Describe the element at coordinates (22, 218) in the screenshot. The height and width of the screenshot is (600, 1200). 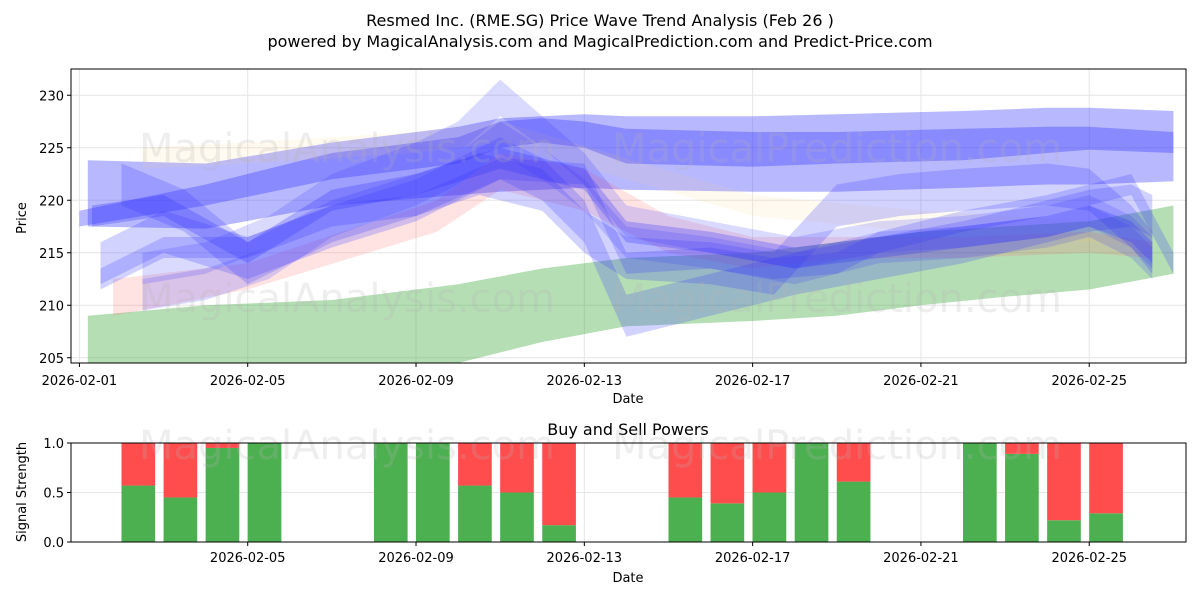
I see `price-y-axis-label: Price` at that location.